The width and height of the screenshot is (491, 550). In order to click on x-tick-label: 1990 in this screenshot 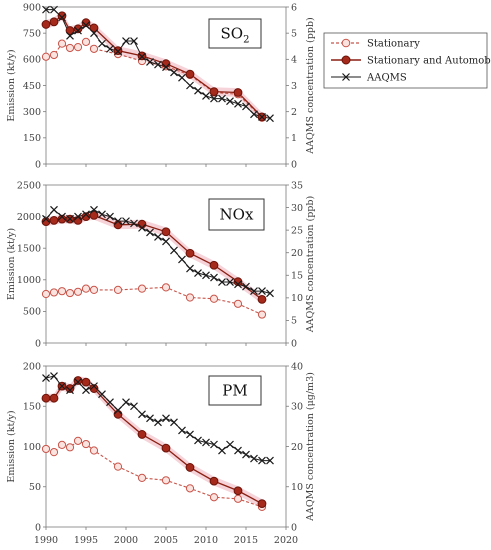, I will do `click(46, 540)`.